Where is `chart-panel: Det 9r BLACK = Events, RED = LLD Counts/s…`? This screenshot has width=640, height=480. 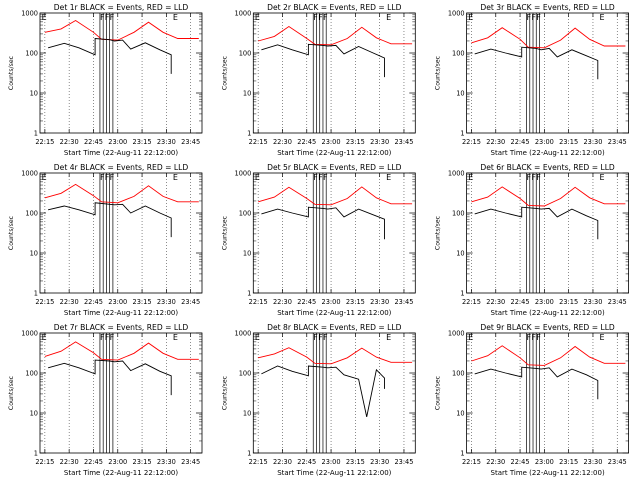 chart-panel: Det 9r BLACK = Events, RED = LLD Counts/s… is located at coordinates (532, 400).